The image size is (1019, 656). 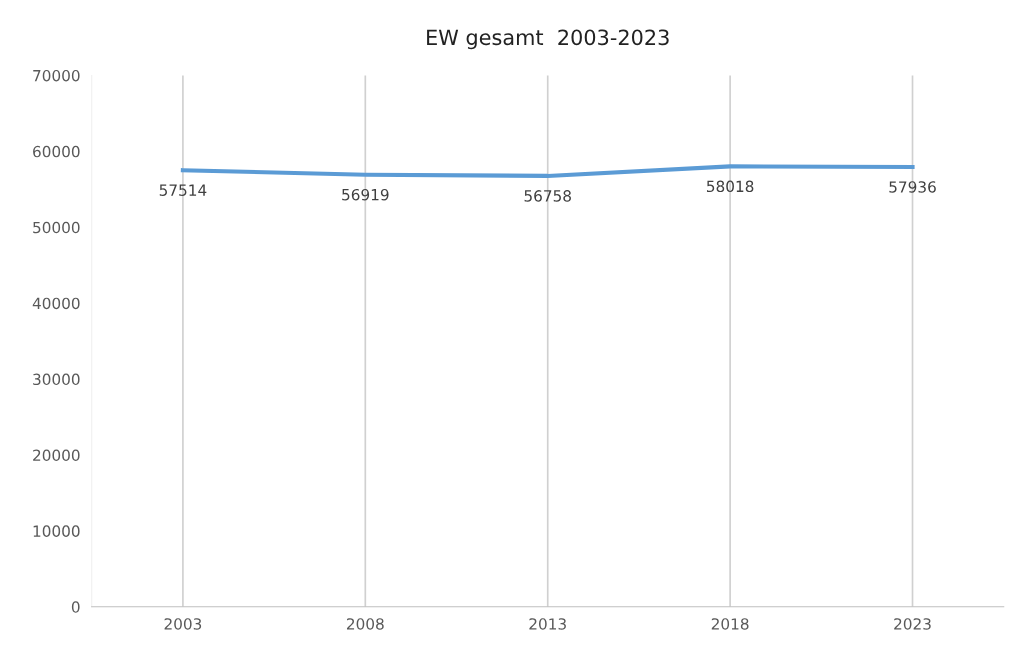 What do you see at coordinates (547, 196) in the screenshot?
I see `data-label: 56758` at bounding box center [547, 196].